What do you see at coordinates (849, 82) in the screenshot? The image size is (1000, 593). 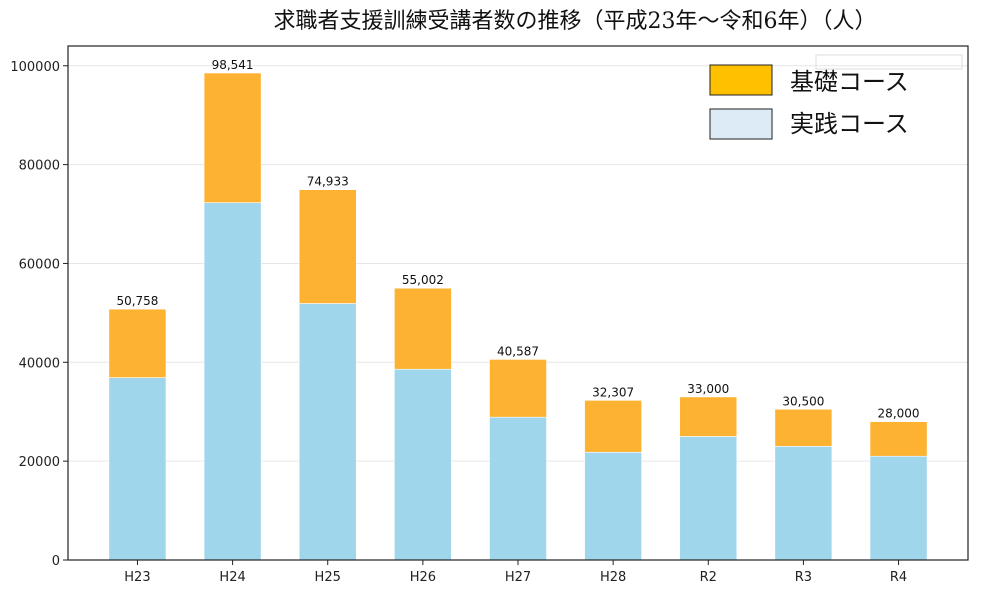 I see `legend-label-basic: 基礎コース` at bounding box center [849, 82].